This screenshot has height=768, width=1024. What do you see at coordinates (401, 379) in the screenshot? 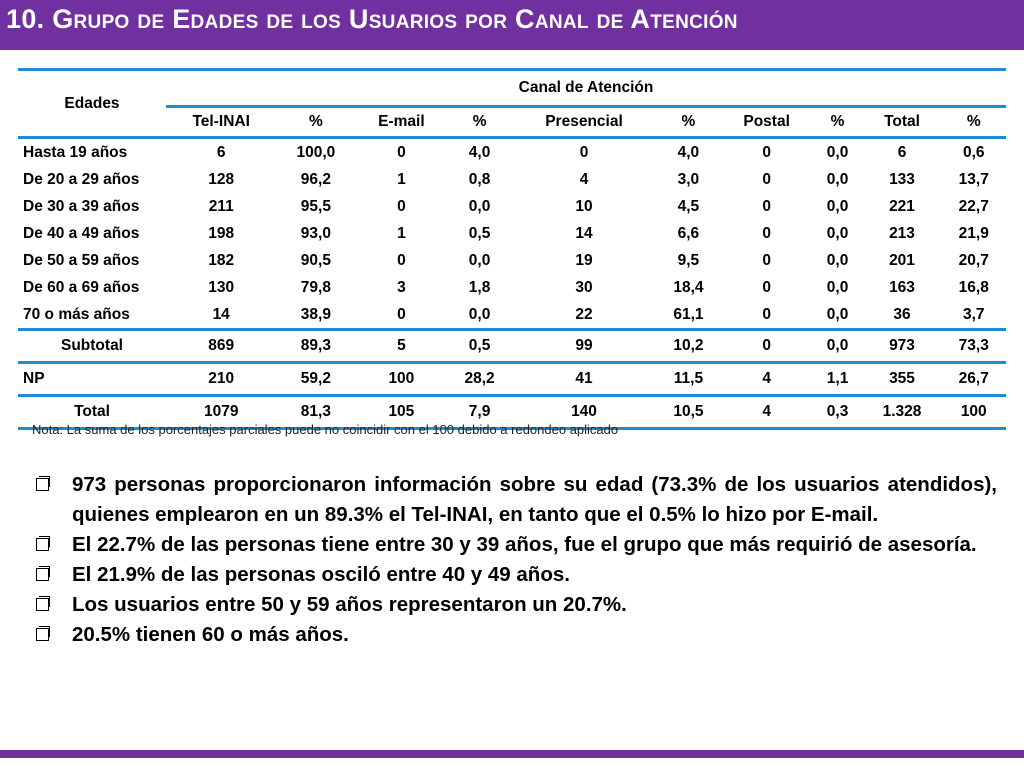
I see `table-cell: 100` at bounding box center [401, 379].